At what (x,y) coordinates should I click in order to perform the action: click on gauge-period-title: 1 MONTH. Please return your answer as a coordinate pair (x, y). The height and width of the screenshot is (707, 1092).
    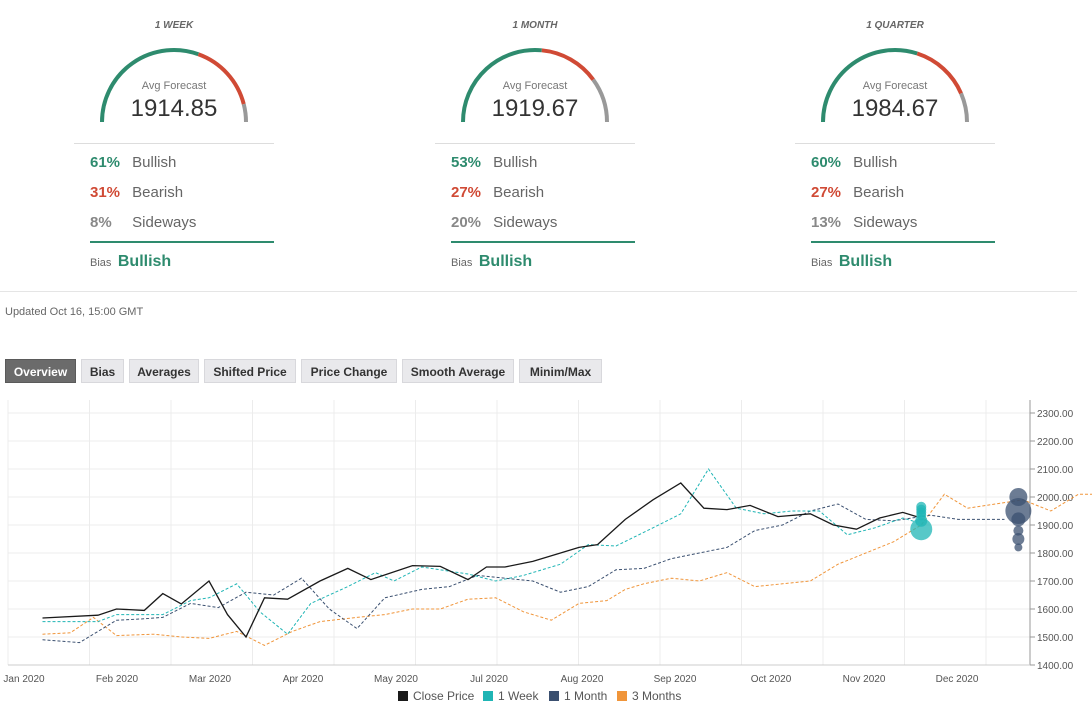
    Looking at the image, I should click on (535, 25).